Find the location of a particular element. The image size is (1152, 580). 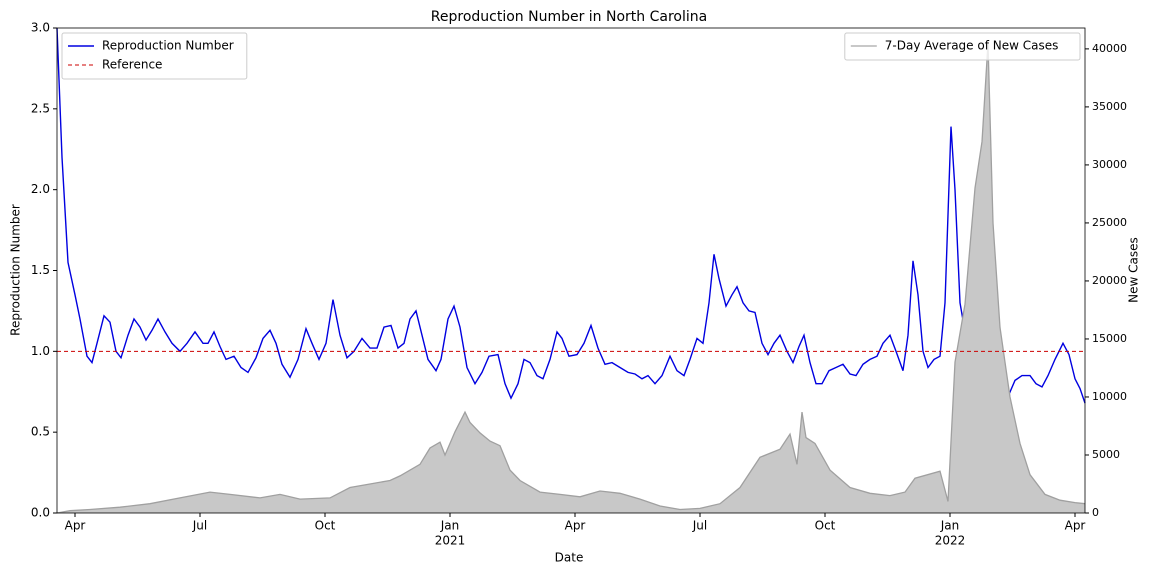

y-axis-label: Reproduction Number is located at coordinates (16, 270).